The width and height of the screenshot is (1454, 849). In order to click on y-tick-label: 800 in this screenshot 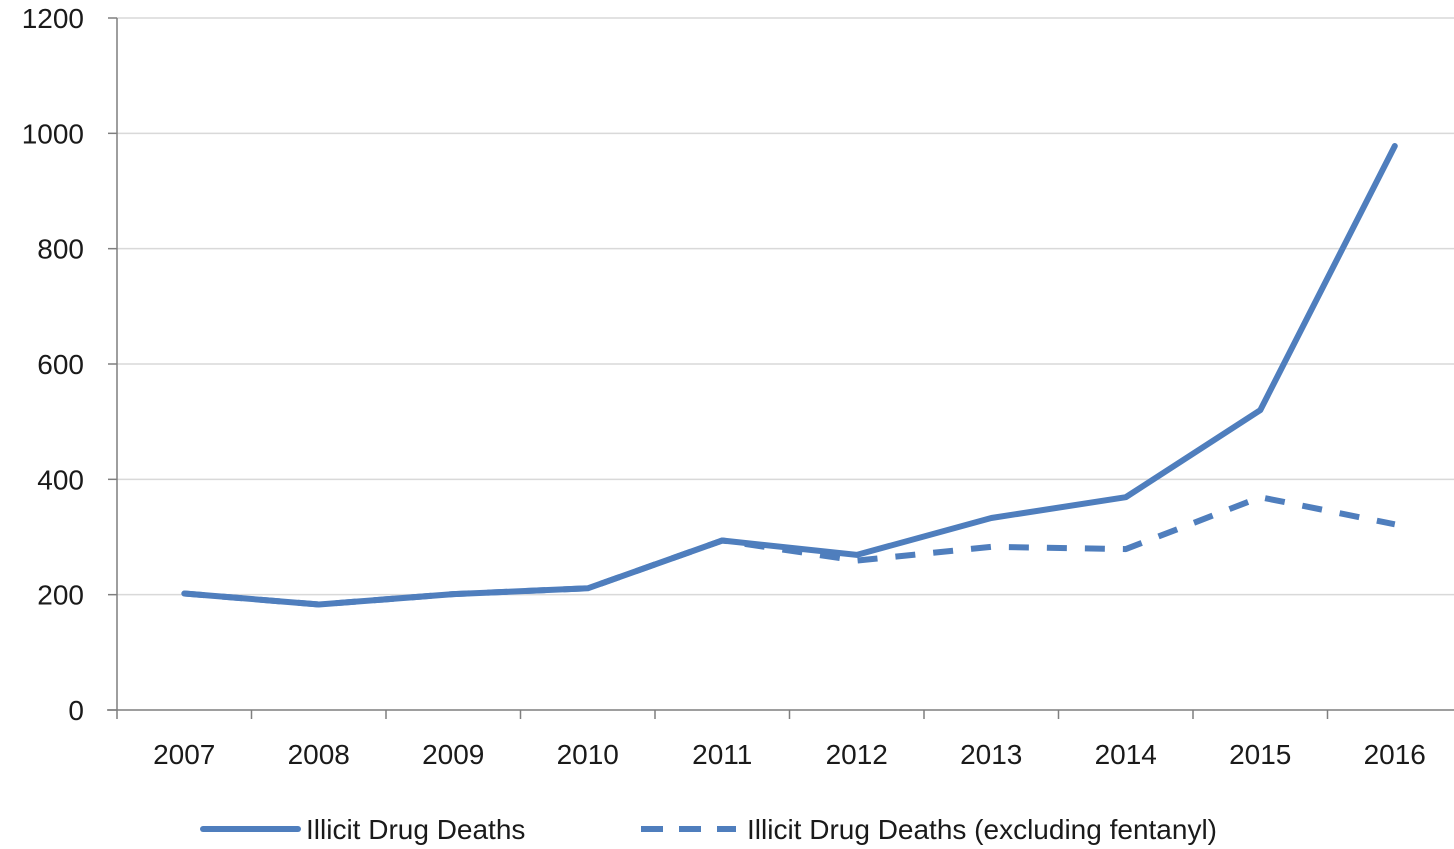, I will do `click(60, 249)`.